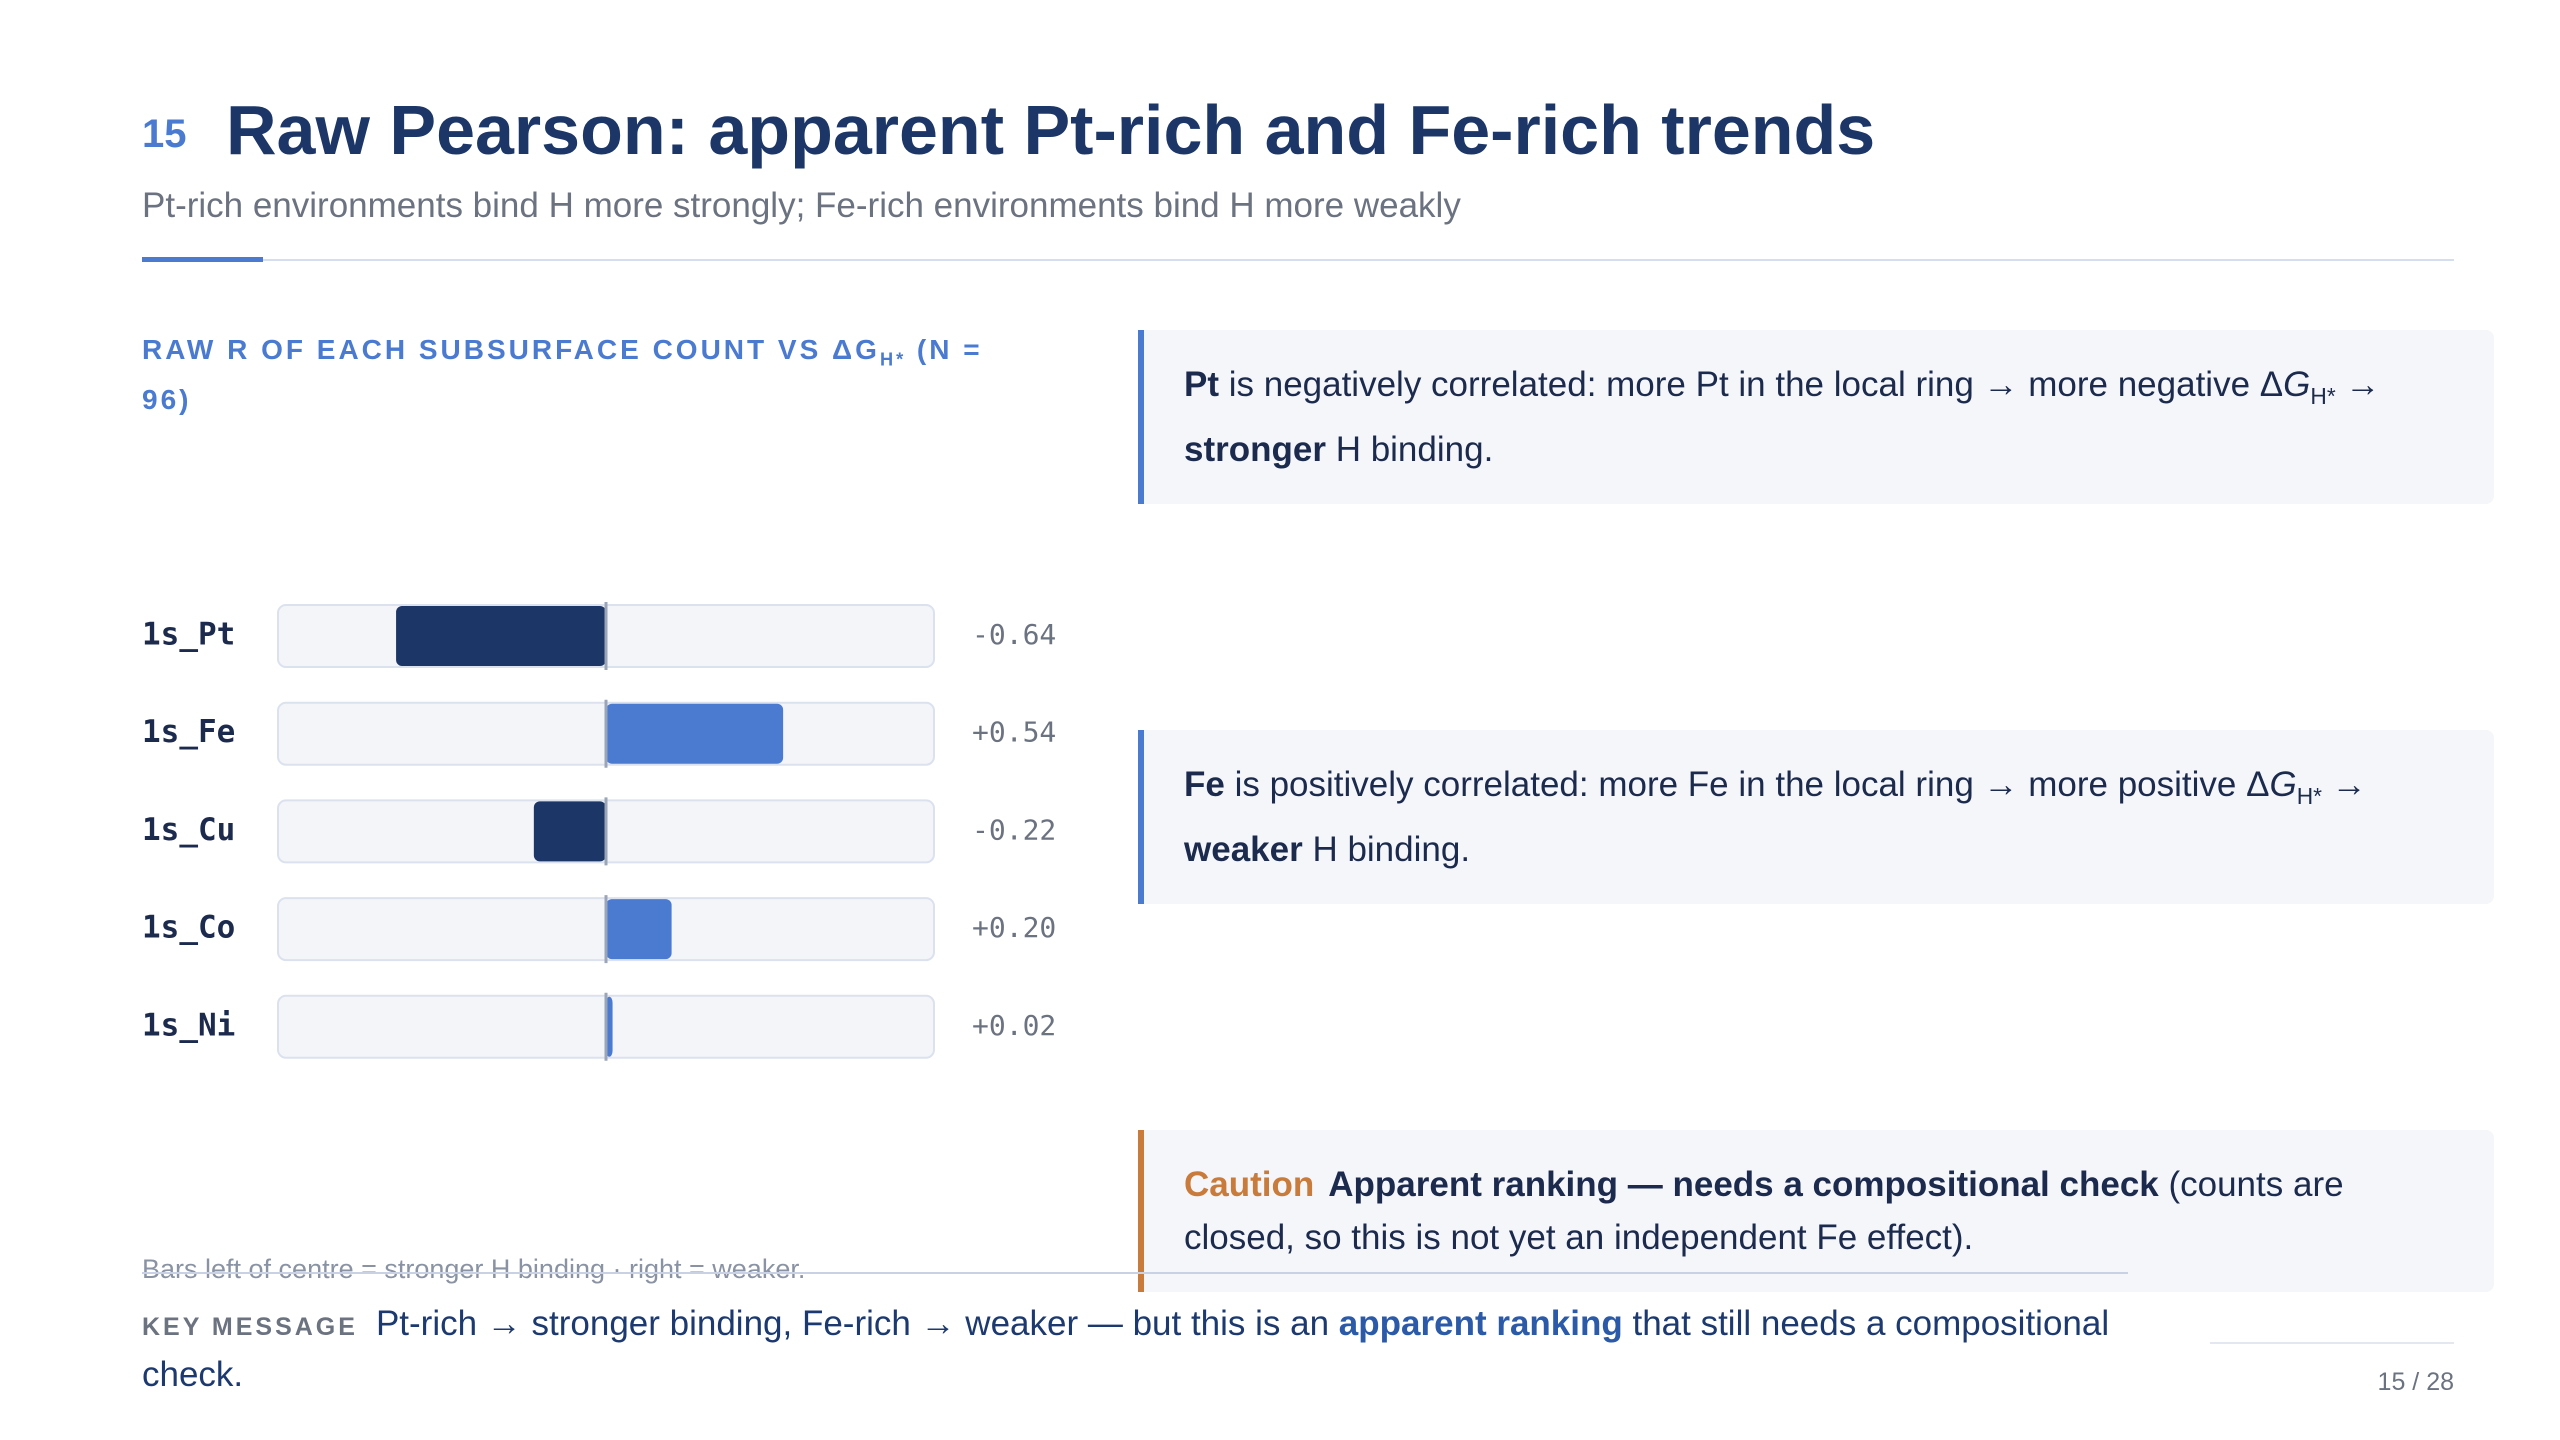  Describe the element at coordinates (202, 259) in the screenshot. I see `divider-accent` at that location.